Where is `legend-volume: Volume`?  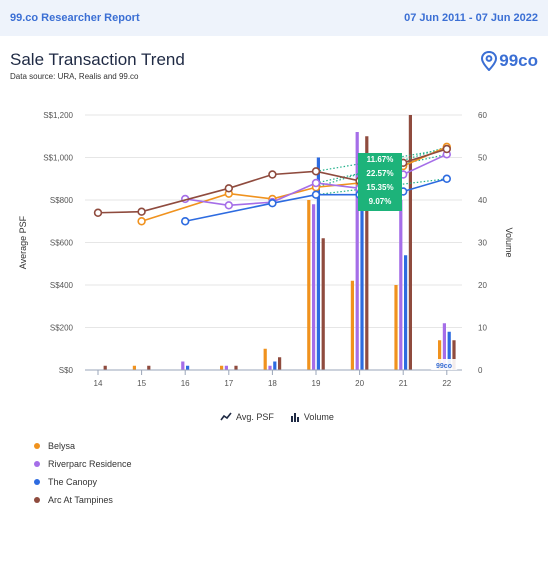
legend-volume: Volume is located at coordinates (312, 417).